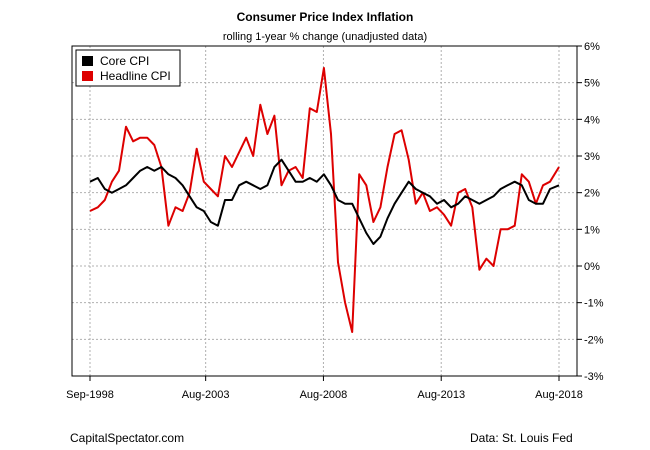 The width and height of the screenshot is (650, 450). I want to click on x-tick-label: Aug-2008, so click(324, 395).